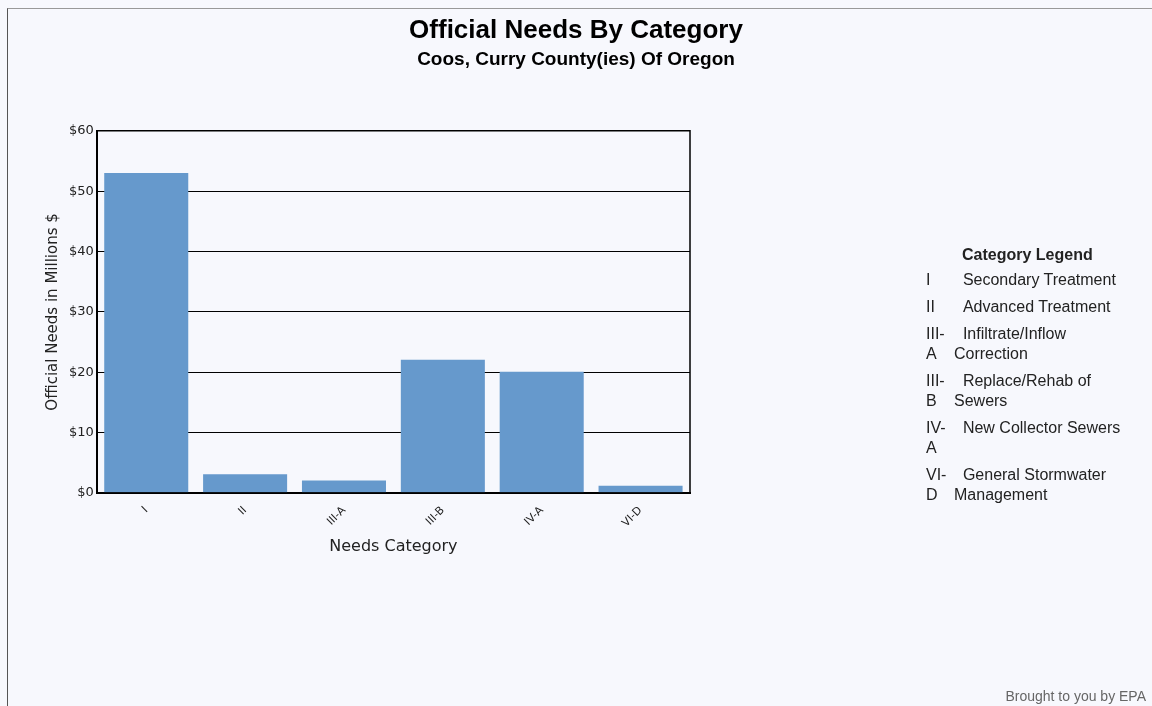  I want to click on text: General Stormwater Management, so click(1031, 485).